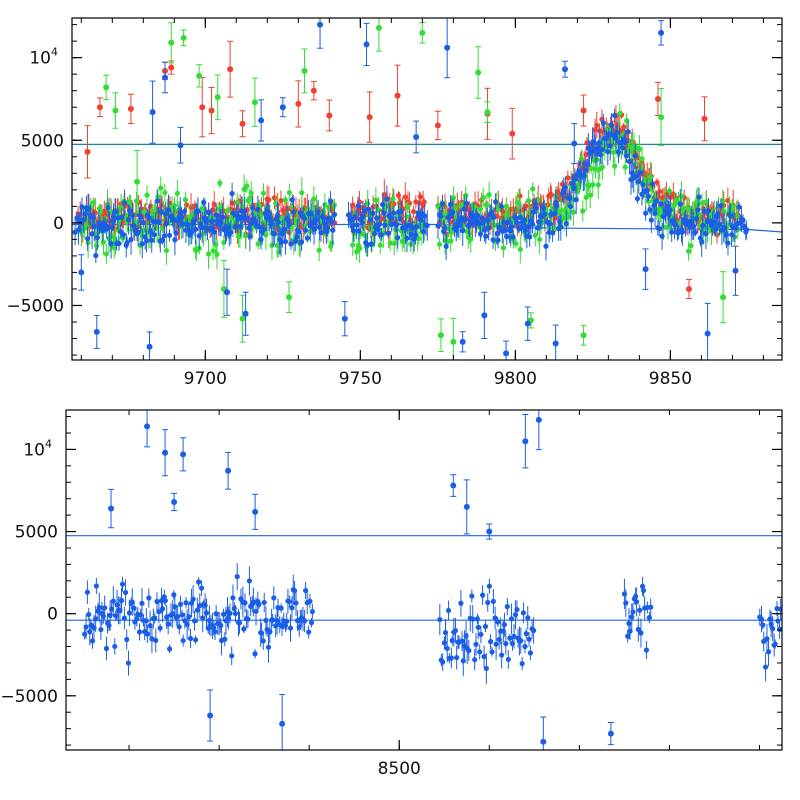 The image size is (800, 800). What do you see at coordinates (205, 379) in the screenshot?
I see `x-tick-label: 9700` at bounding box center [205, 379].